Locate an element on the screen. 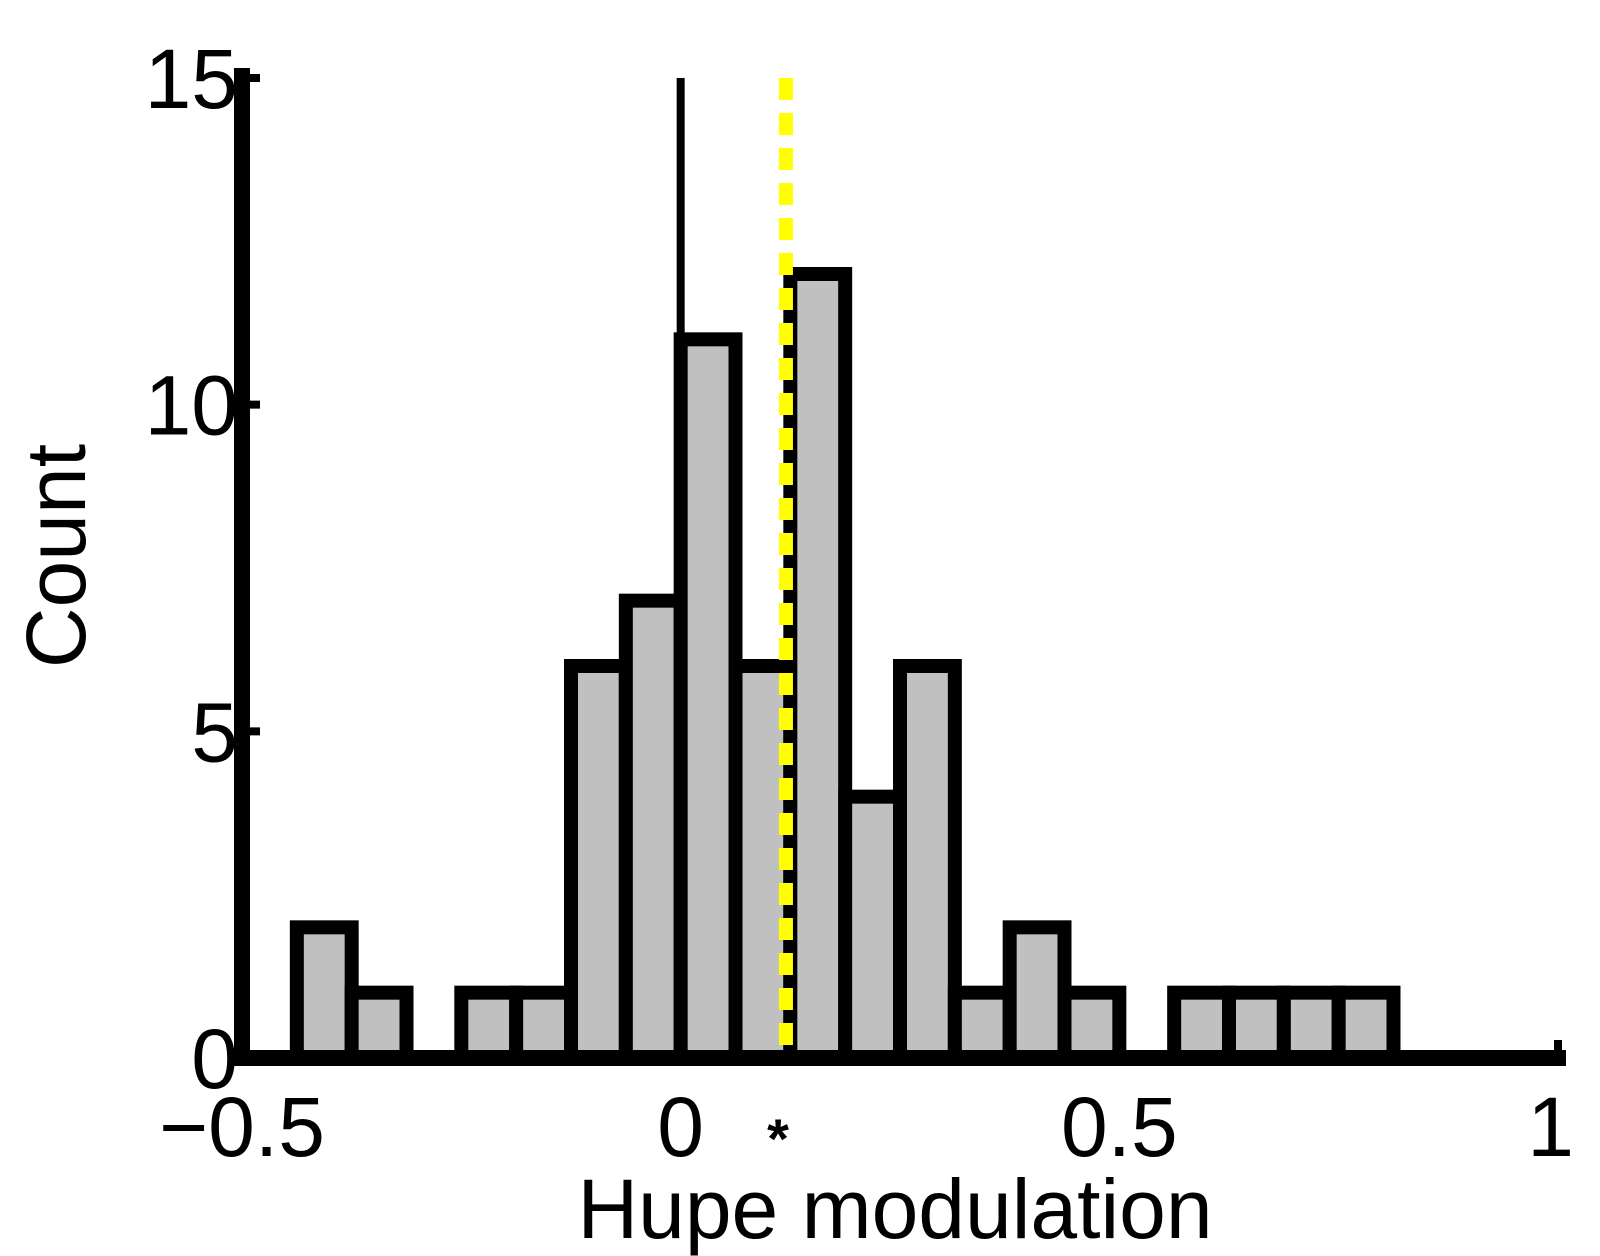 Image resolution: width=1600 pixels, height=1256 pixels. x-tick-label-0: −0.5 is located at coordinates (242, 1127).